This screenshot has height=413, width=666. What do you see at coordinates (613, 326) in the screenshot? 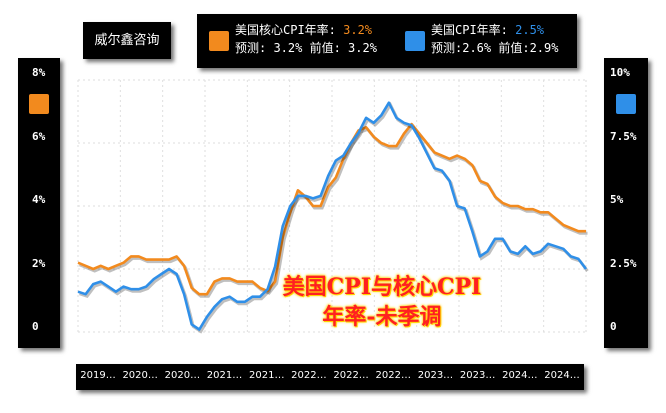
I see `right-y-tick-label: 0` at bounding box center [613, 326].